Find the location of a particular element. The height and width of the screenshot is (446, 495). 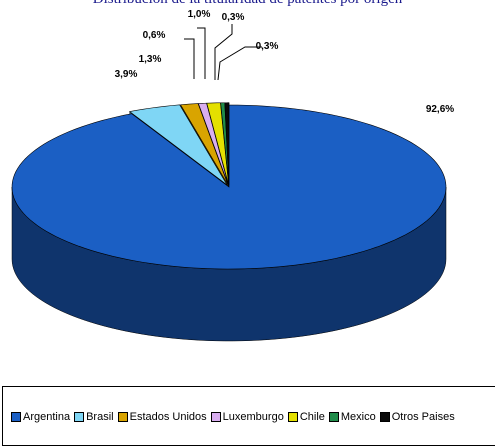

legend-swatch-argentina is located at coordinates (16, 417).